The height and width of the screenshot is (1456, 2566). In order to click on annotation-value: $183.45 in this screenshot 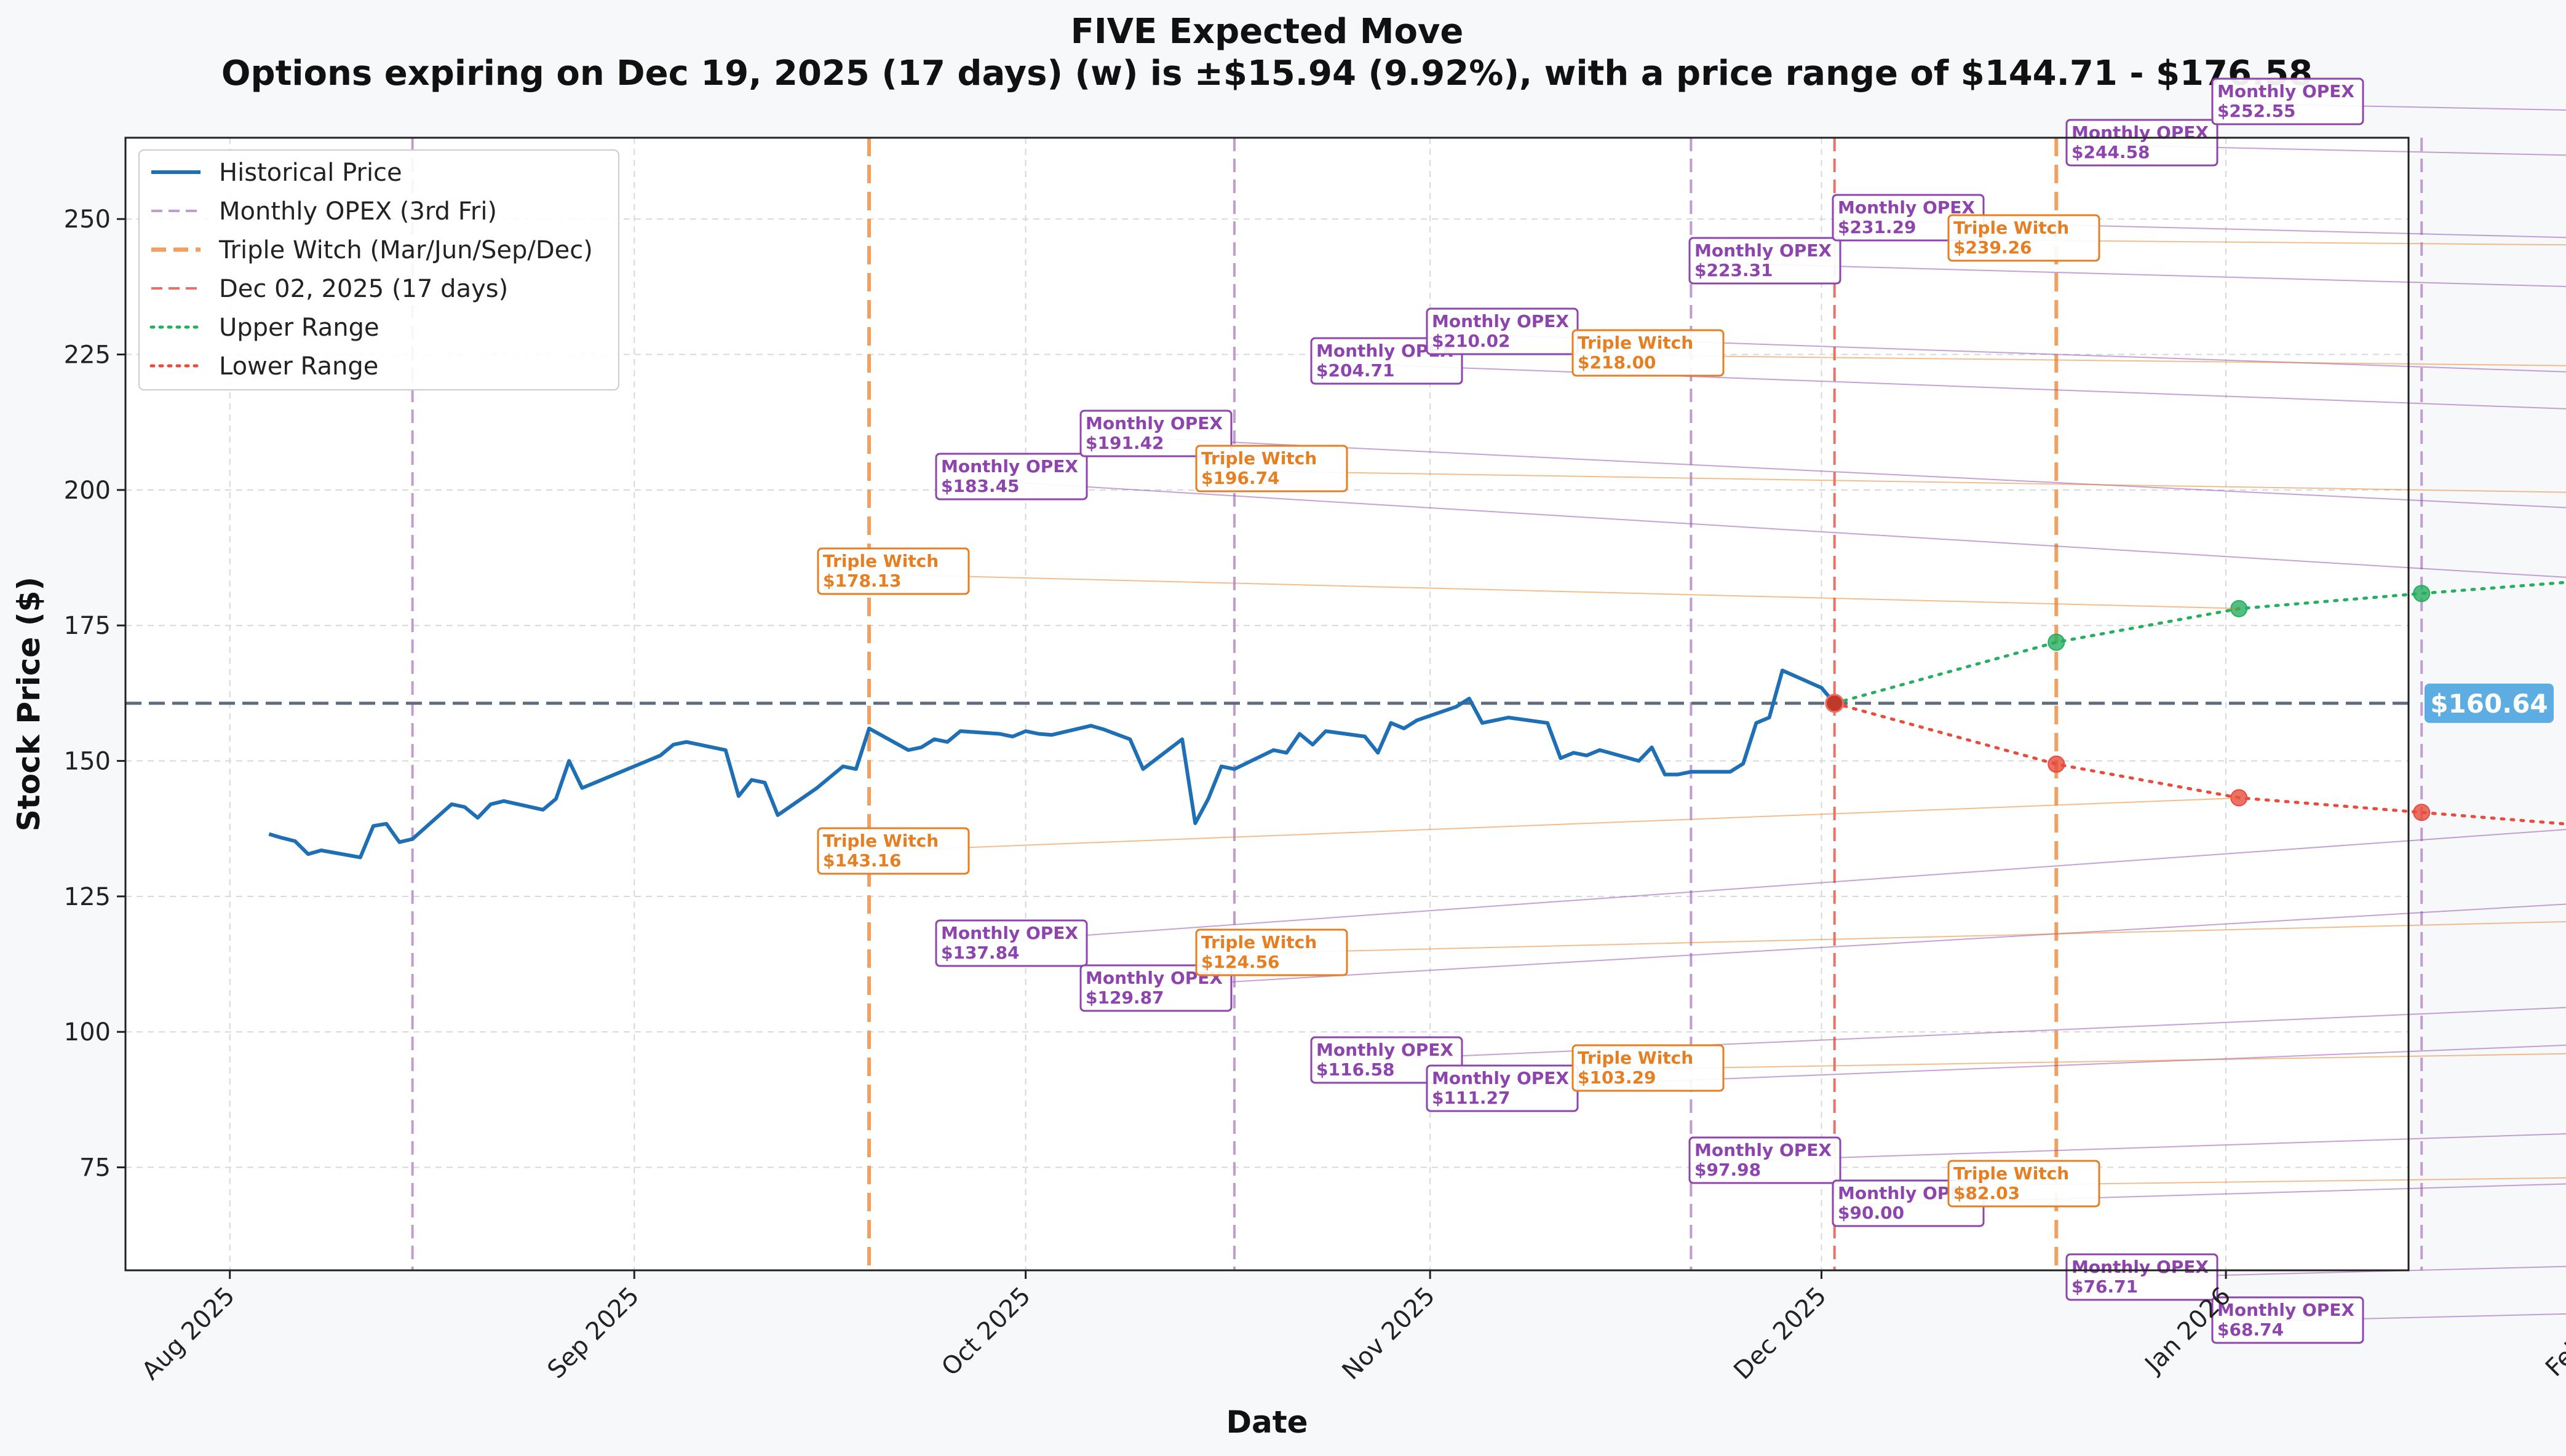, I will do `click(980, 486)`.